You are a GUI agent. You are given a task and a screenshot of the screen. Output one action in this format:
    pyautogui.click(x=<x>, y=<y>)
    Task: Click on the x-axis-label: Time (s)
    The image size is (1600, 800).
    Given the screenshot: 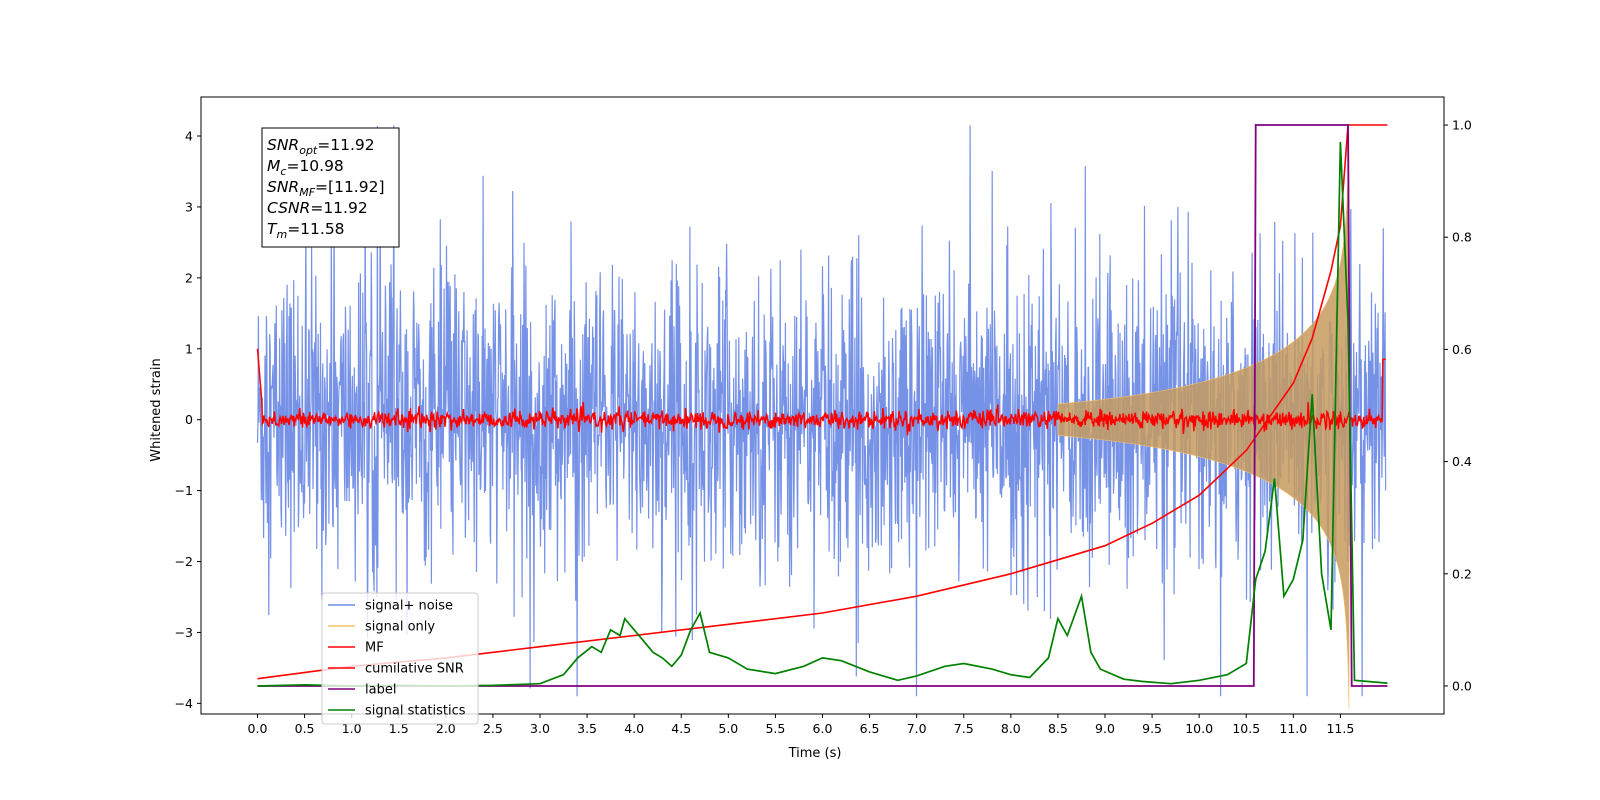 What is the action you would take?
    pyautogui.click(x=815, y=753)
    